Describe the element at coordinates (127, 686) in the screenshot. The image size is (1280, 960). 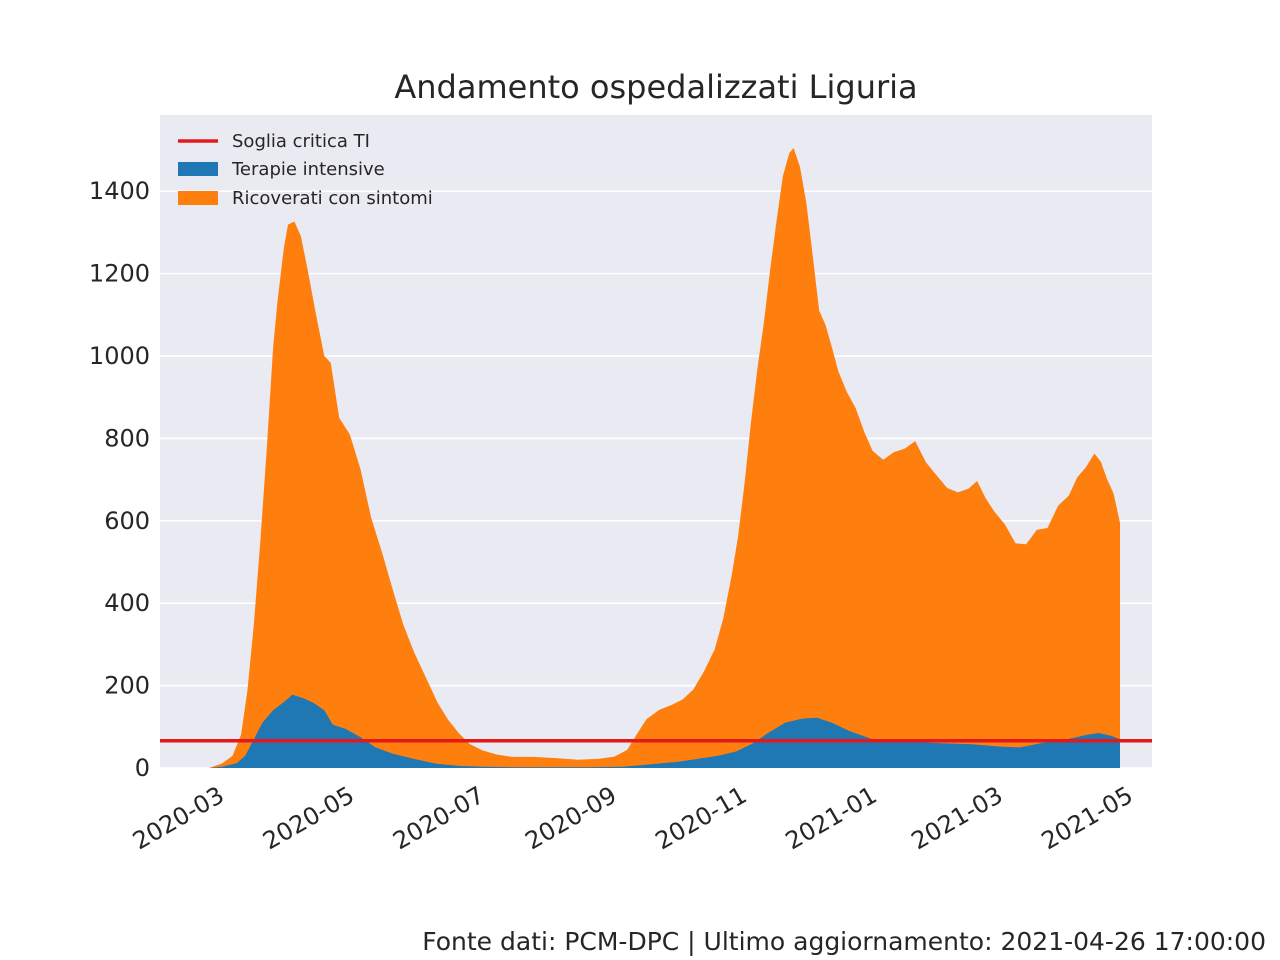
I see `y-tick-label: 200` at that location.